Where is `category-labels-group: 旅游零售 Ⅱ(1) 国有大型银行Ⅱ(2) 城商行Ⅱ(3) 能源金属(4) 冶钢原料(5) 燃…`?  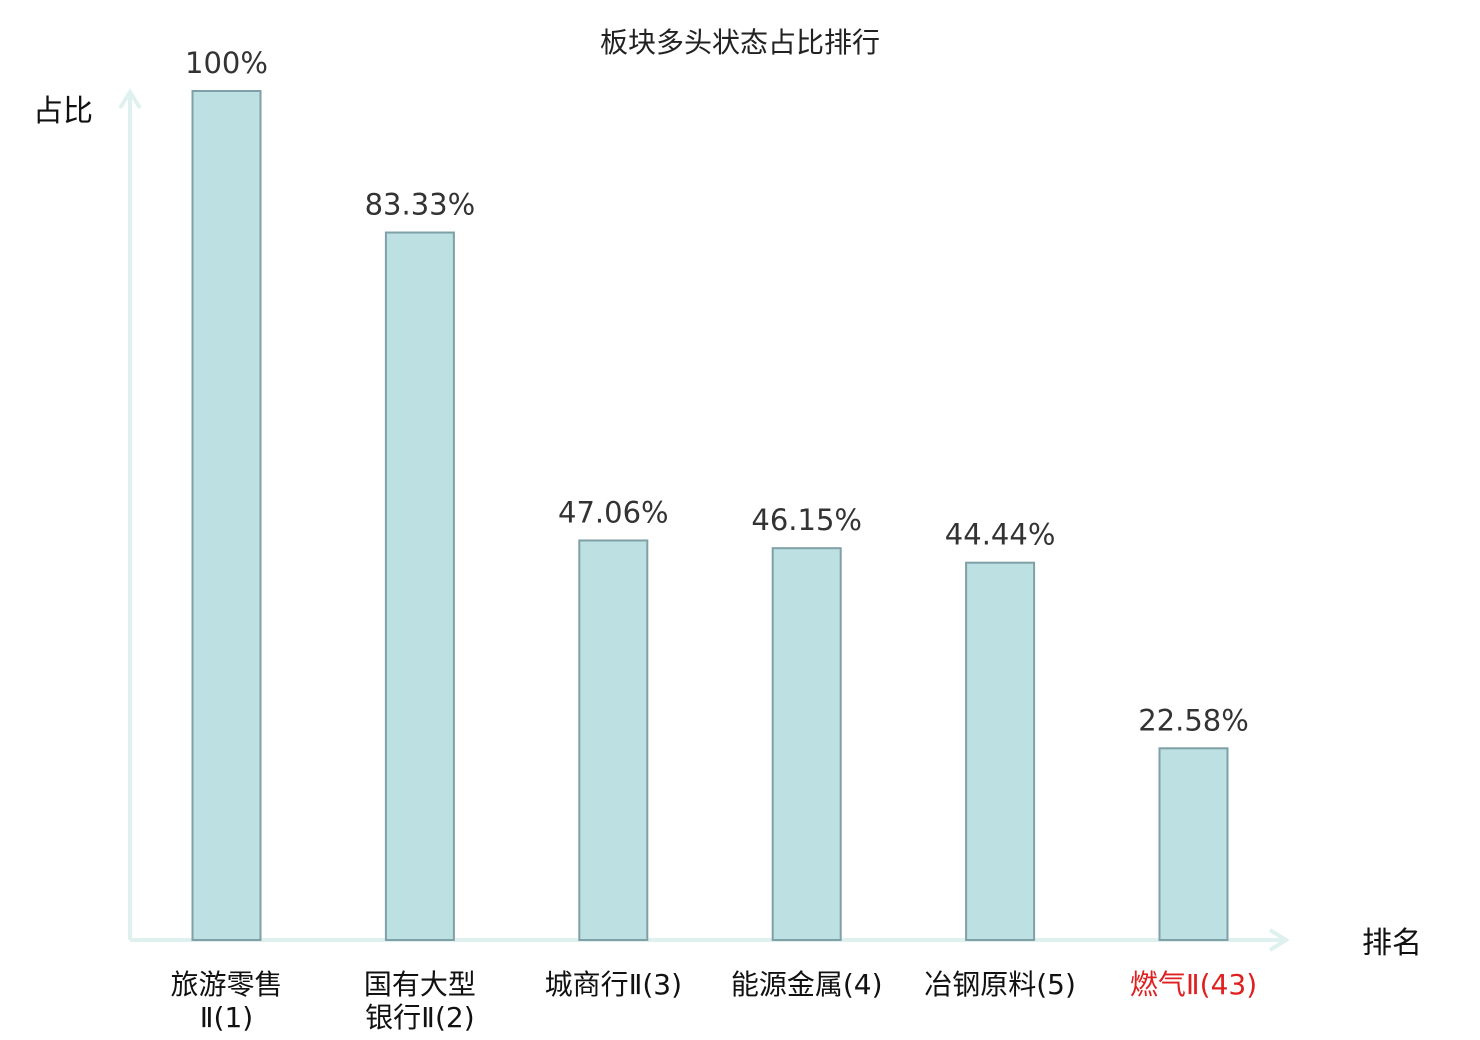
category-labels-group: 旅游零售 Ⅱ(1) 国有大型银行Ⅱ(2) 城商行Ⅱ(3) 能源金属(4) 冶钢原料(5) 燃… is located at coordinates (713, 1001).